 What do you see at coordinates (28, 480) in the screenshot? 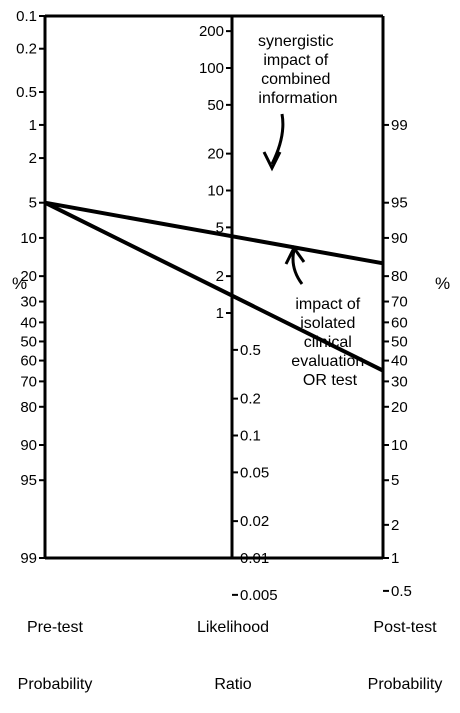
I see `pre-test-tick-label: 95` at bounding box center [28, 480].